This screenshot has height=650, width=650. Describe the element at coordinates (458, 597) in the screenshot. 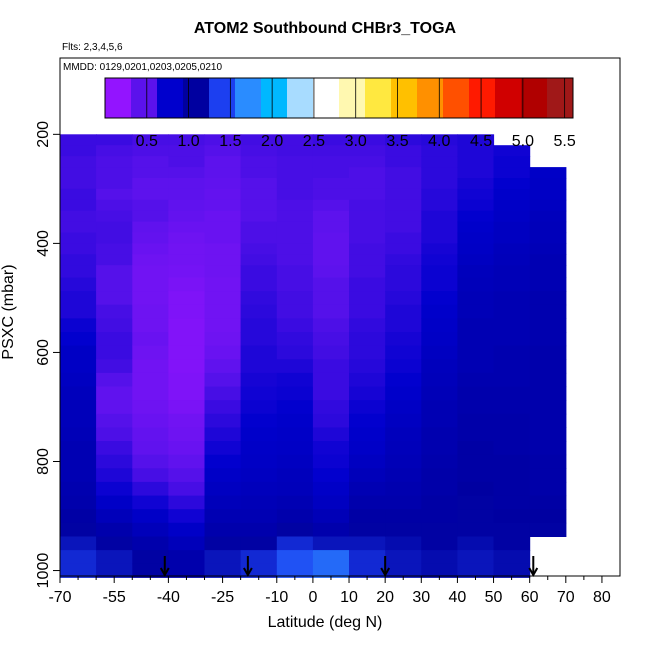

I see `x-tick-label: 40` at that location.